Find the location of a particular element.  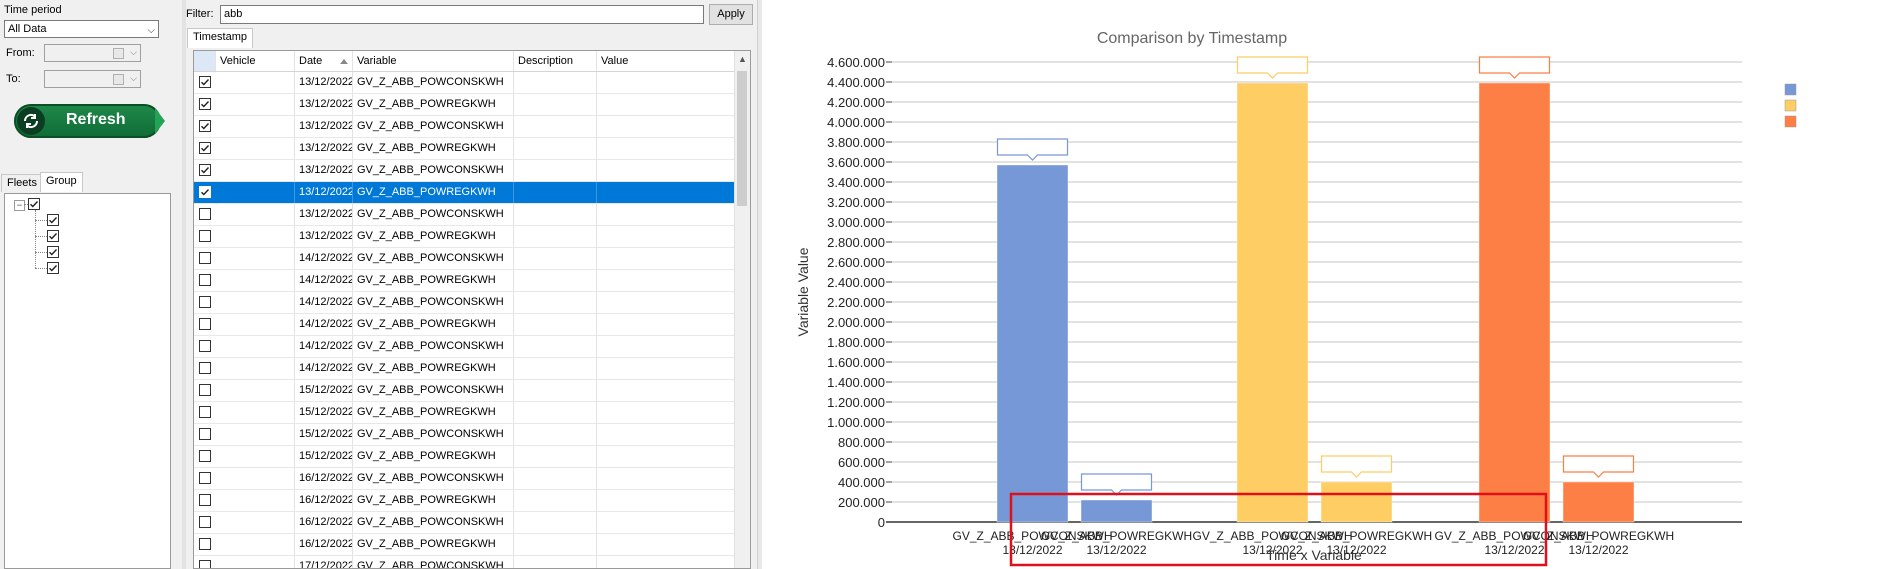

tree-root-checkbox is located at coordinates (34, 204).